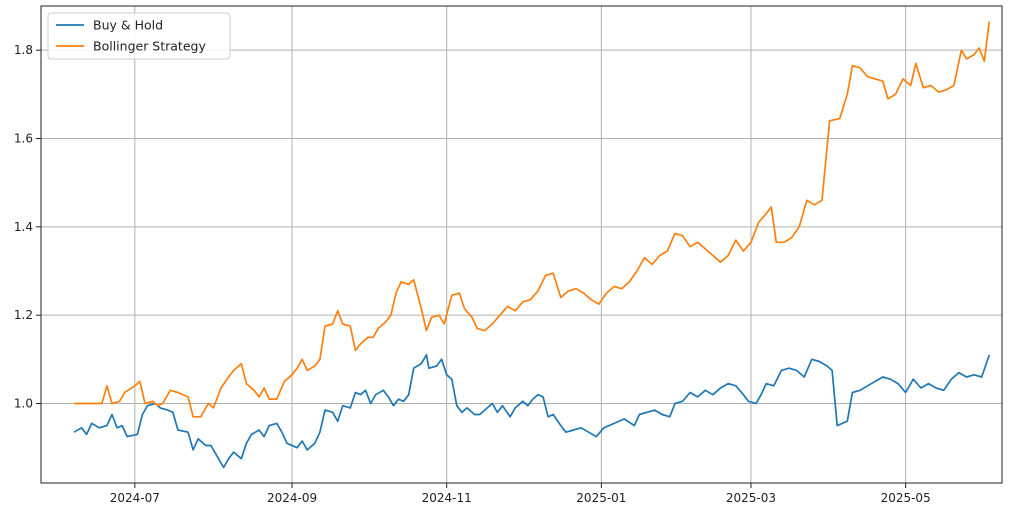  I want to click on y-tick-label: 1.2, so click(23, 315).